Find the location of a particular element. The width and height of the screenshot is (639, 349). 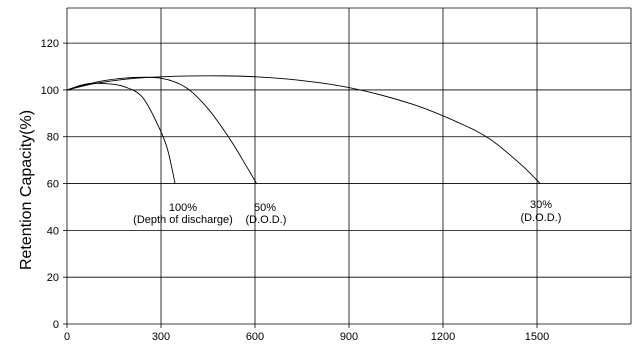

x-tick-label: 1200 is located at coordinates (443, 337).